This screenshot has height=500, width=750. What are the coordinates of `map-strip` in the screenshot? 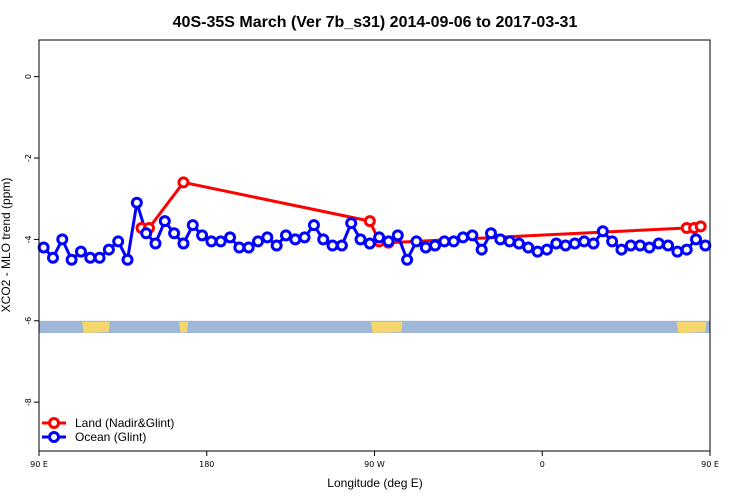 It's located at (374, 326).